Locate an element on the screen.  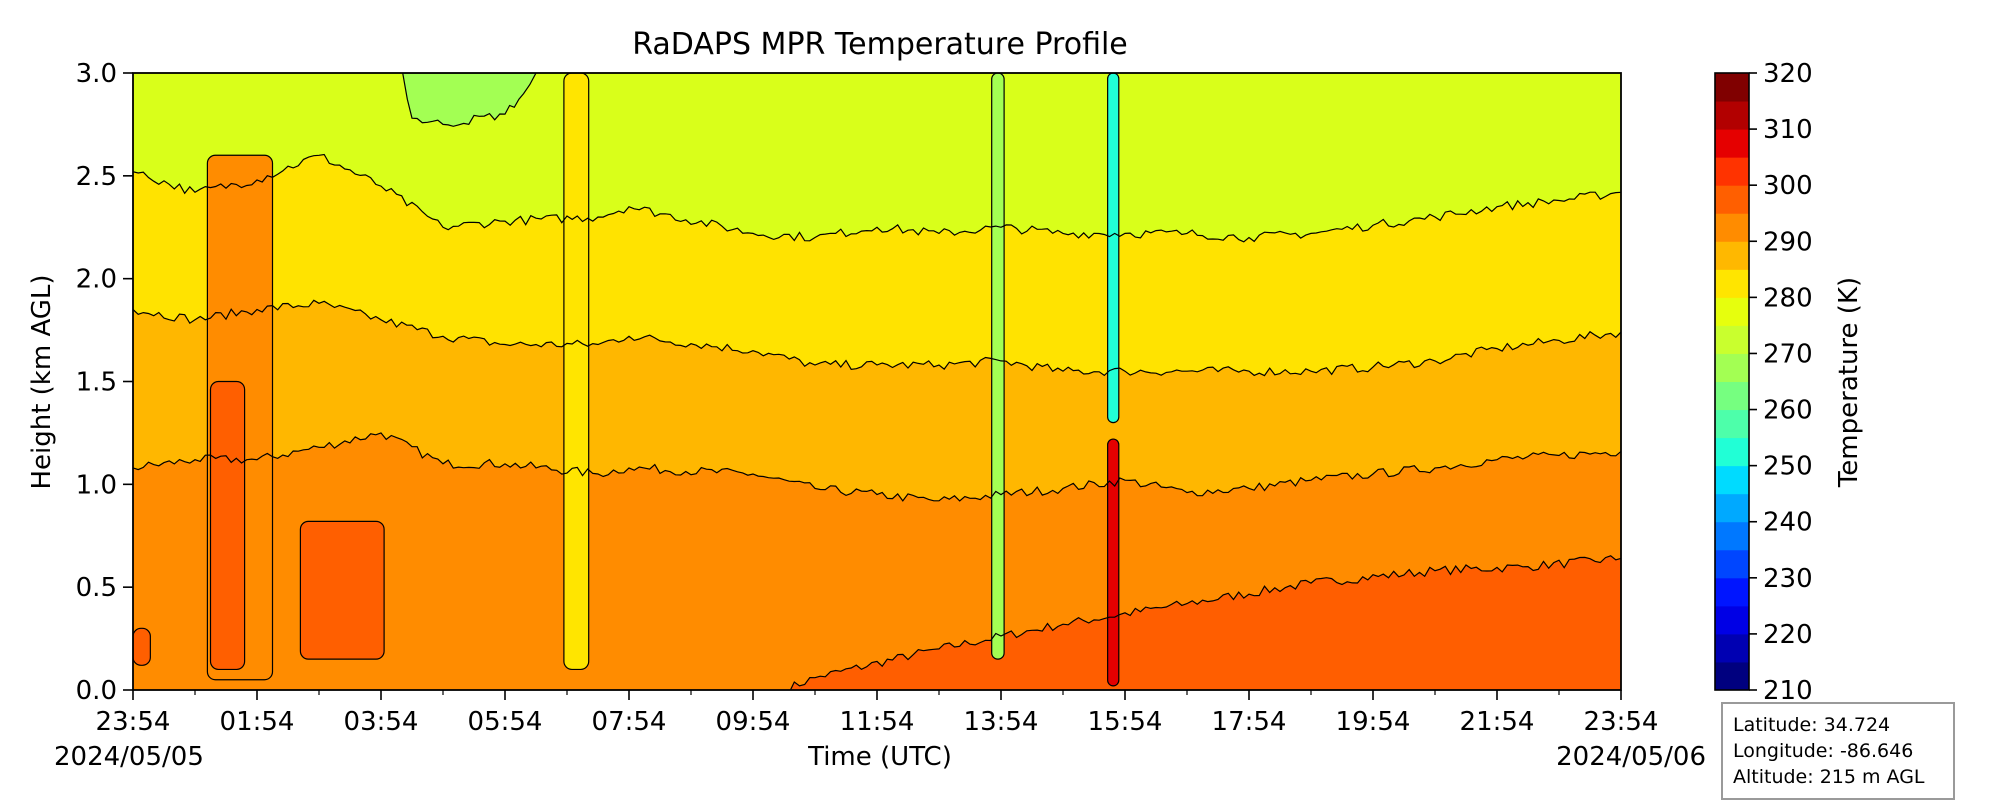
chart-title: RaDAPS MPR Temperature Profile is located at coordinates (880, 44).